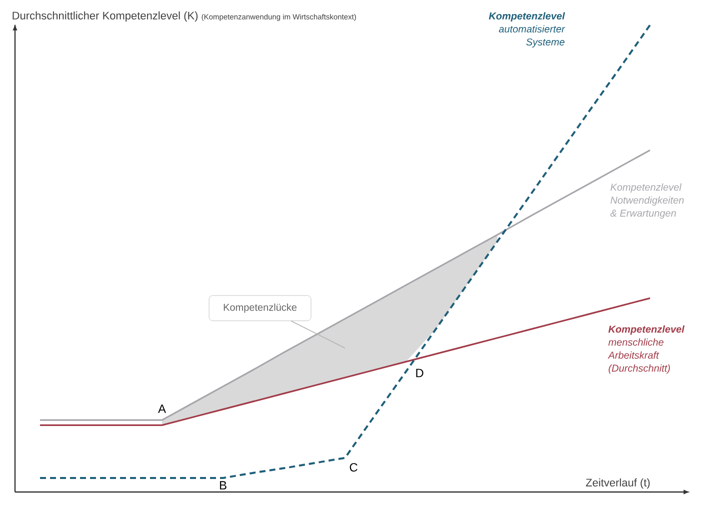 The height and width of the screenshot is (529, 726). I want to click on series-label: Kompetenzlevel menschliche Arbeitskraft (Durchschnitt), so click(646, 349).